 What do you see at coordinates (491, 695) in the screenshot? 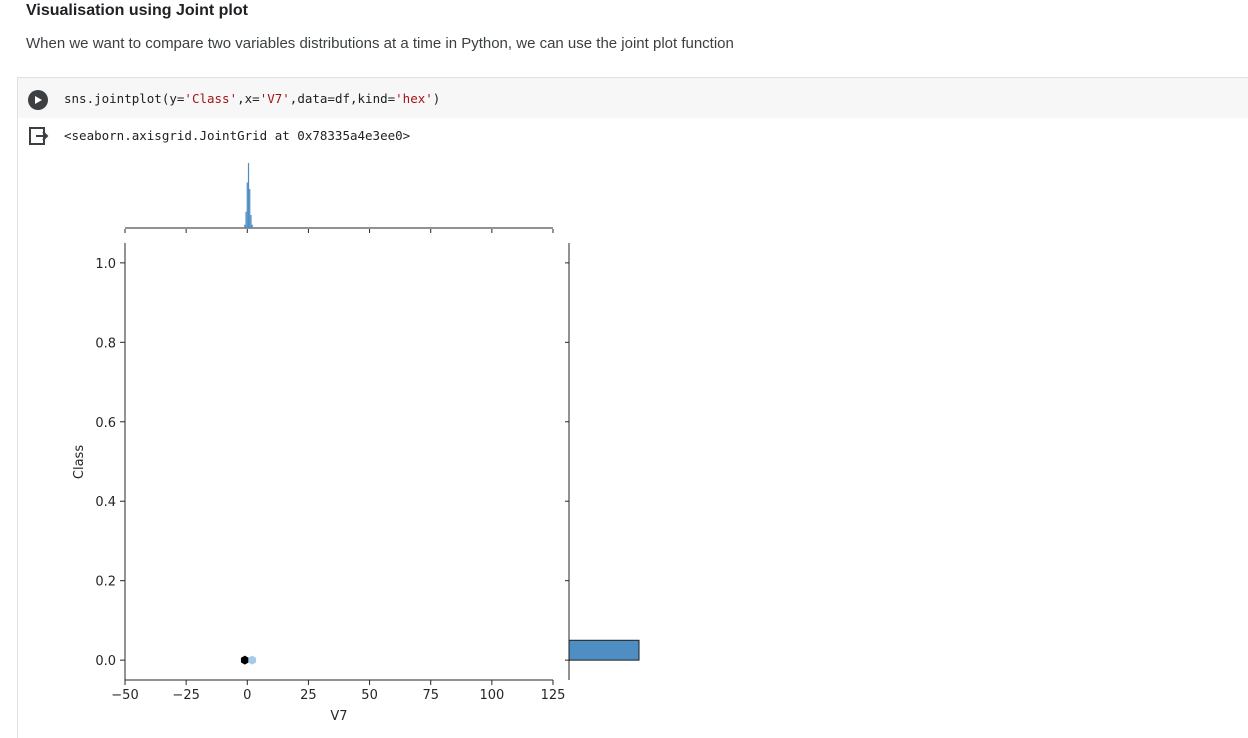
I see `x-tick-label: 100` at bounding box center [491, 695].